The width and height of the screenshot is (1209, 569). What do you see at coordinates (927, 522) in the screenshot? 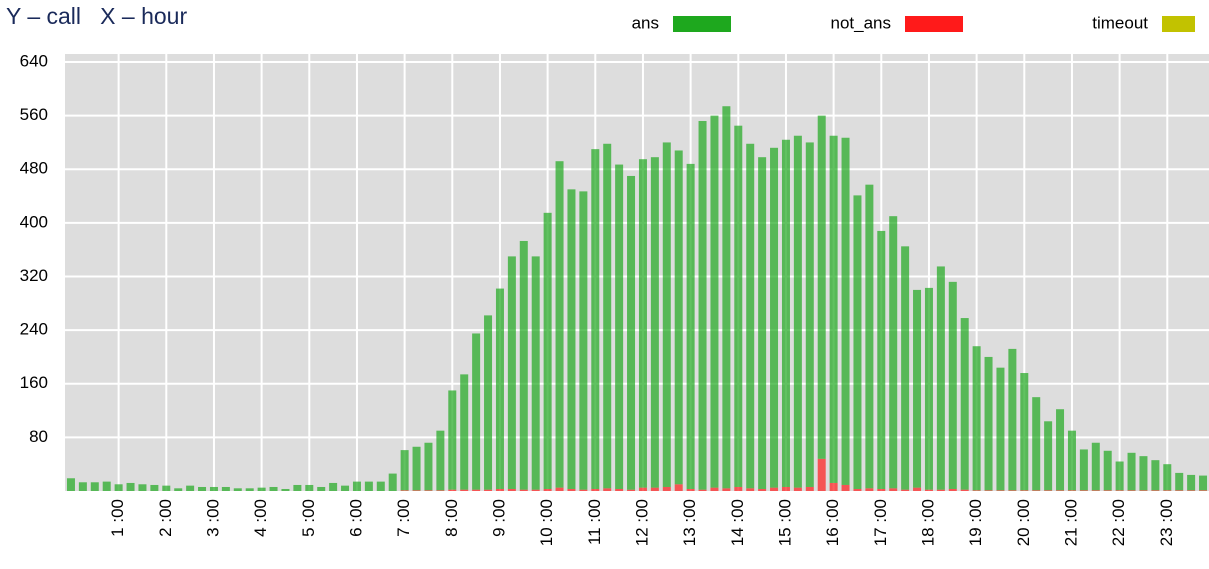
I see `x-tick-label: 18 :00` at bounding box center [927, 522].